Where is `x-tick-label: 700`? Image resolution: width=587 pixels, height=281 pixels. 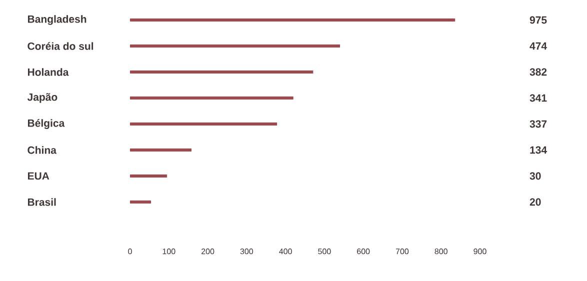 x-tick-label: 700 is located at coordinates (402, 251).